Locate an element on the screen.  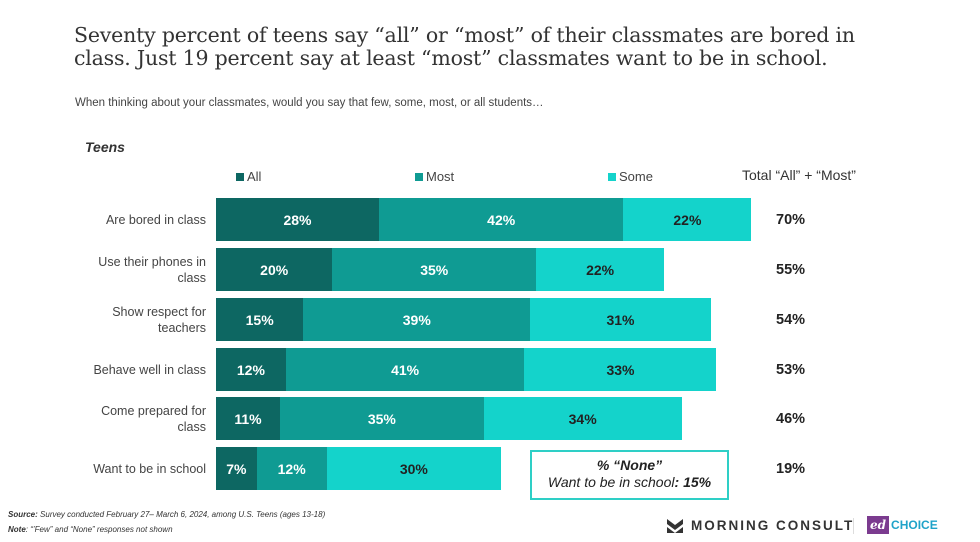
source-label: Source: is located at coordinates (23, 514).